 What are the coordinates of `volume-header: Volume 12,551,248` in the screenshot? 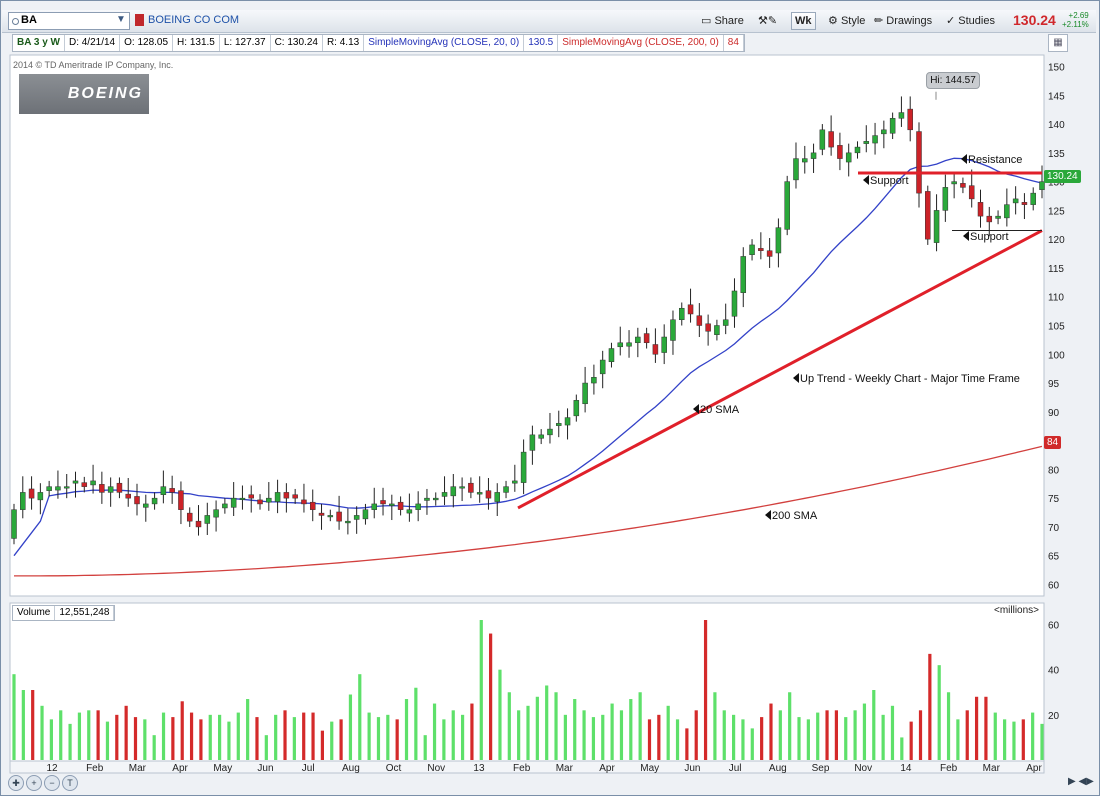 It's located at (64, 613).